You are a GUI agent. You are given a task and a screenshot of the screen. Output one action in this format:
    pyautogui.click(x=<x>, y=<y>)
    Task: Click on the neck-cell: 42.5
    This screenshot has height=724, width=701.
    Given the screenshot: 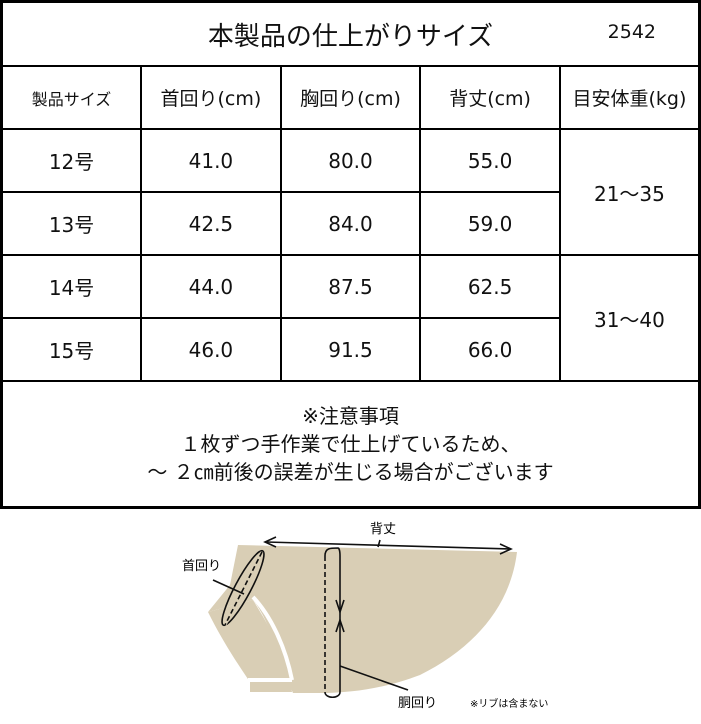 What is the action you would take?
    pyautogui.click(x=211, y=223)
    